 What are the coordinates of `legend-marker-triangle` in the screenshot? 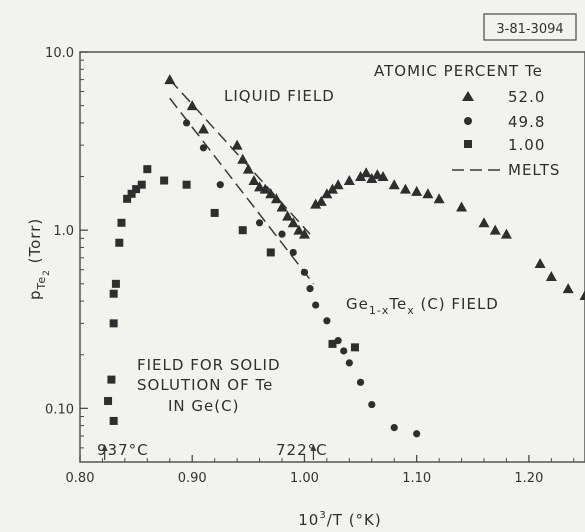 It's located at (468, 96).